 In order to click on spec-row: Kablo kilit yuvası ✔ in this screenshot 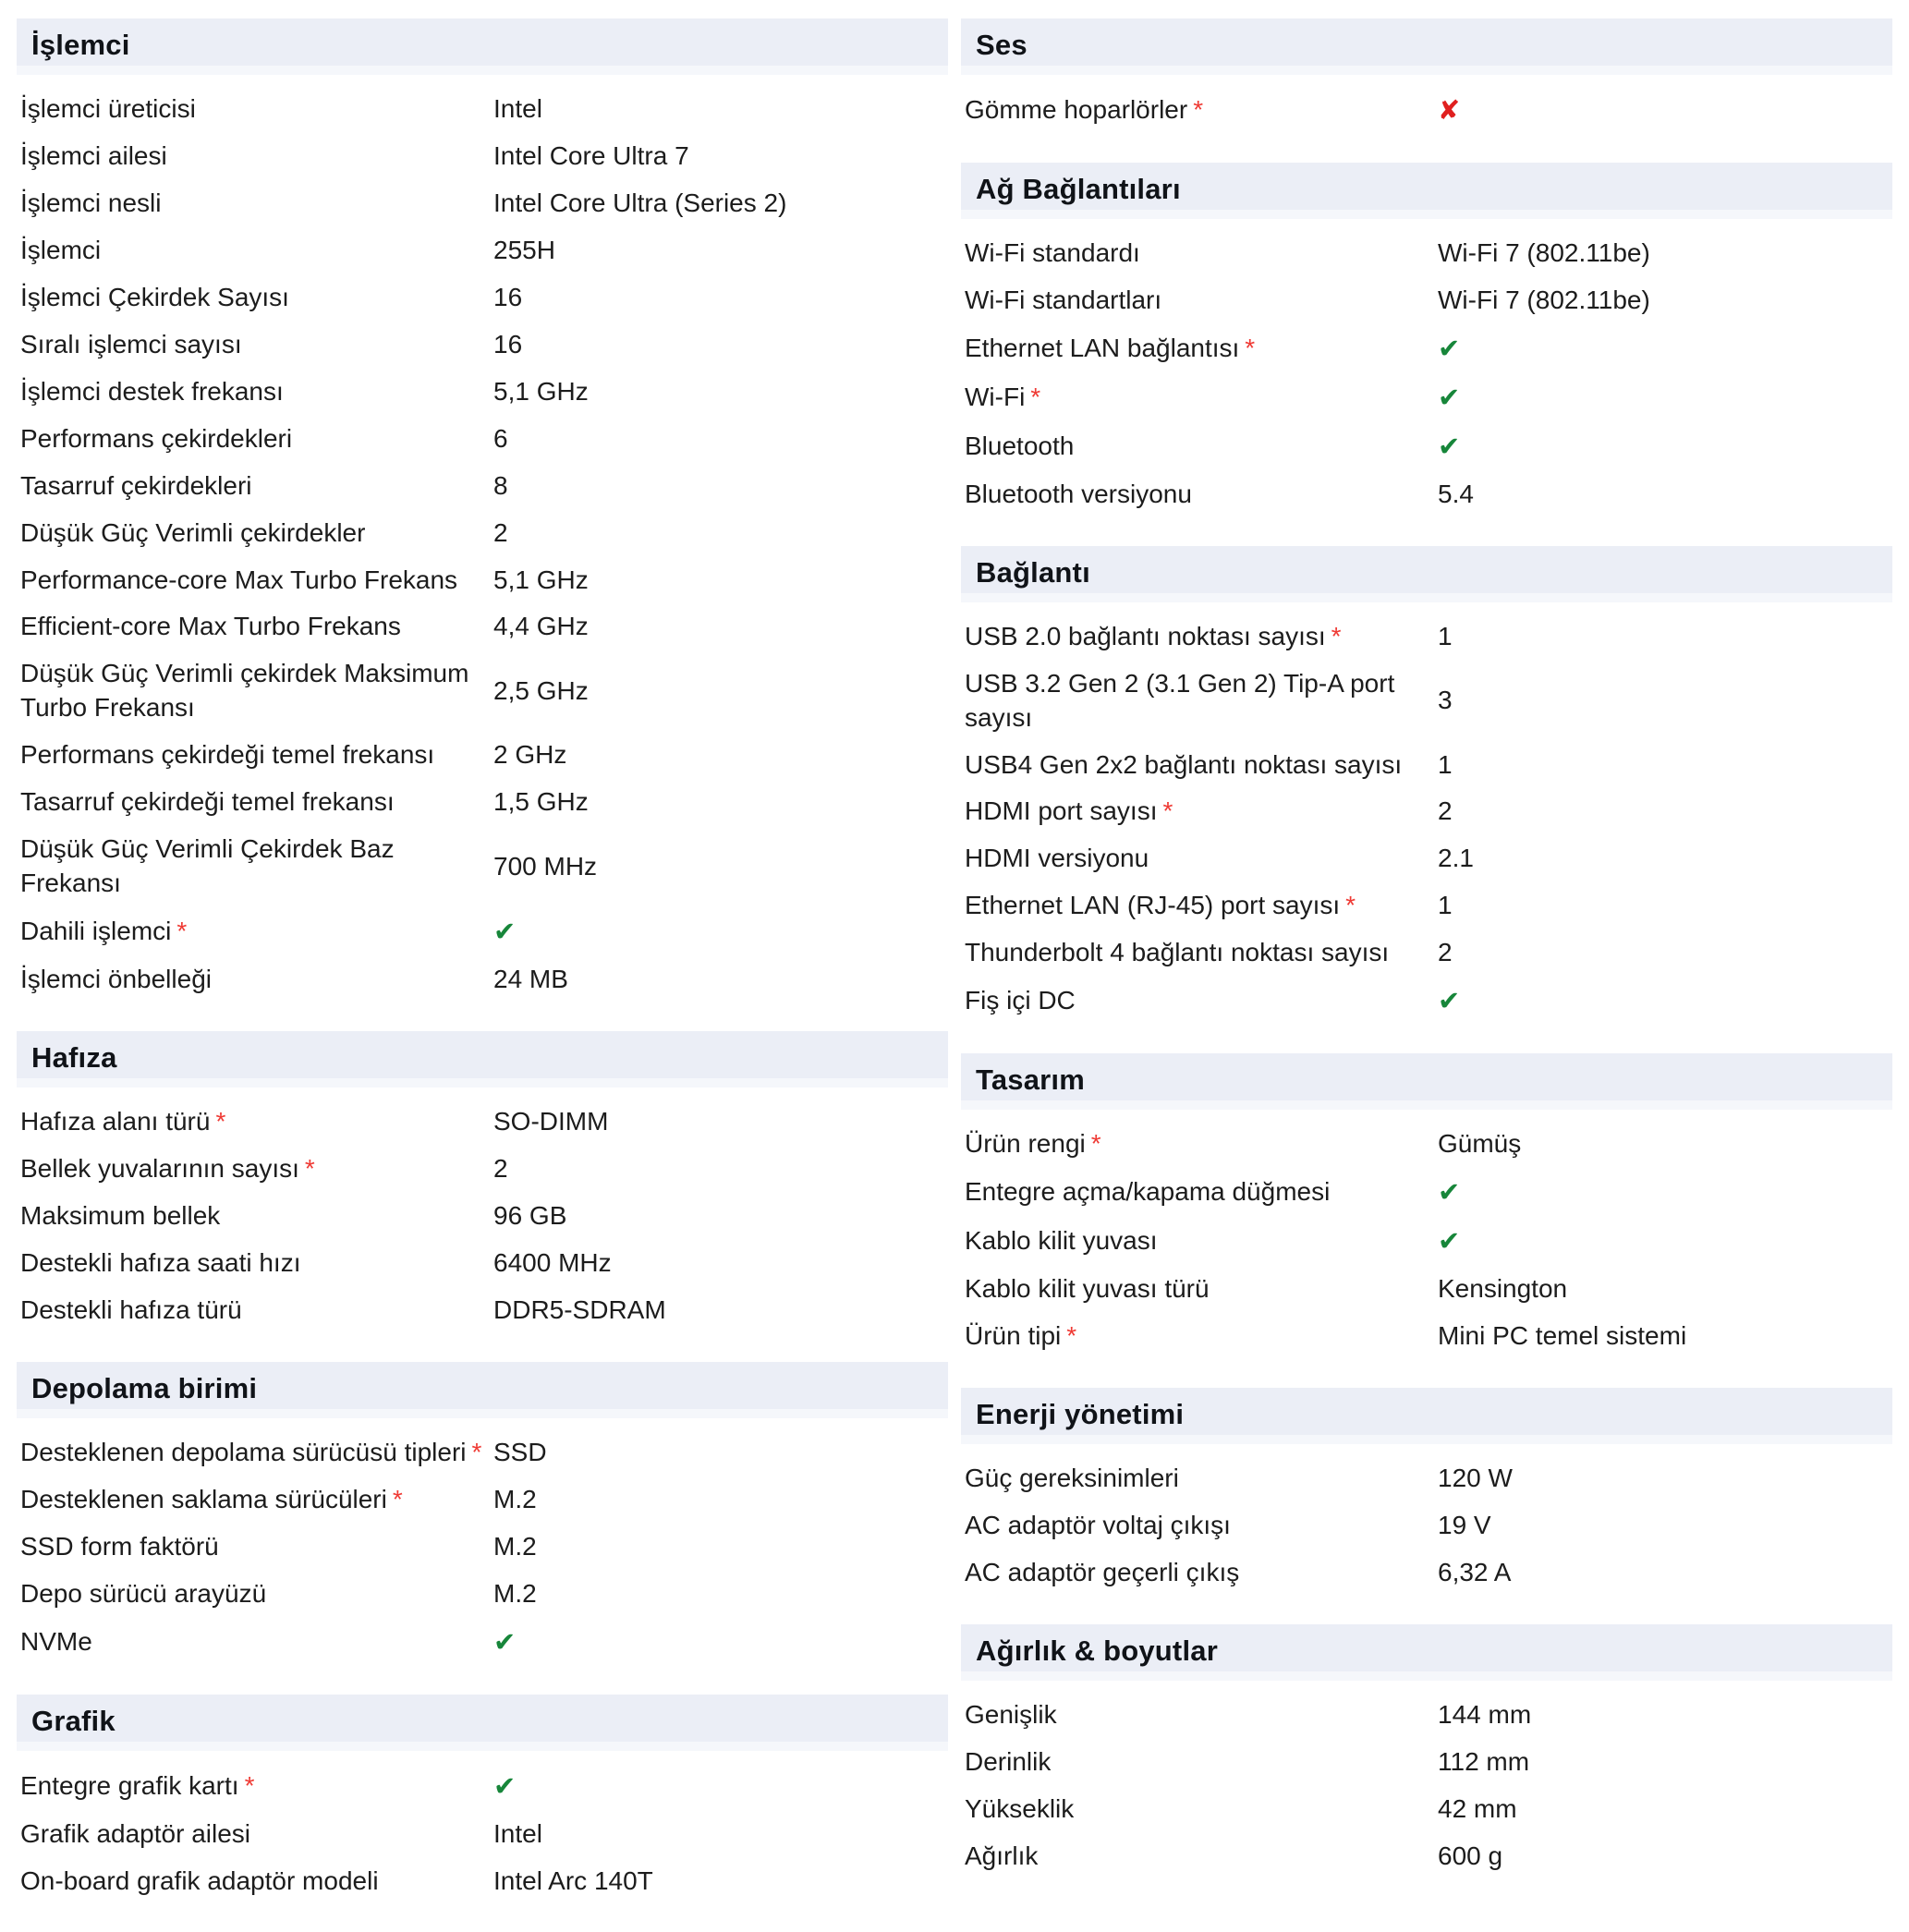, I will do `click(1426, 1241)`.